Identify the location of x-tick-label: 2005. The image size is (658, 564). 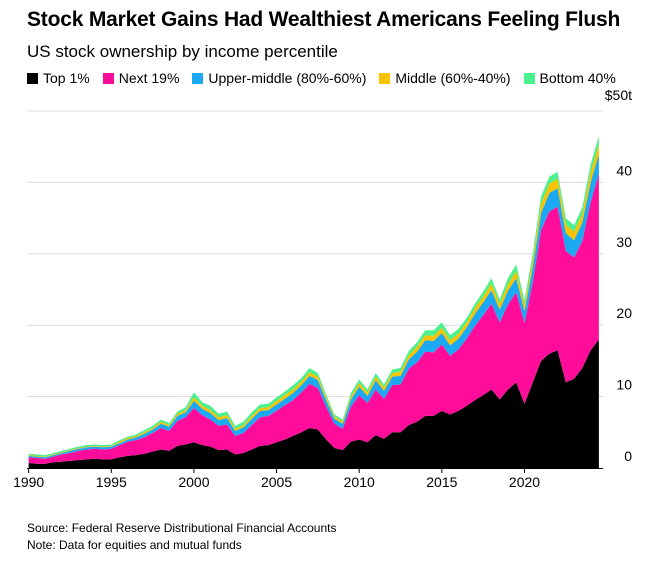
(276, 482).